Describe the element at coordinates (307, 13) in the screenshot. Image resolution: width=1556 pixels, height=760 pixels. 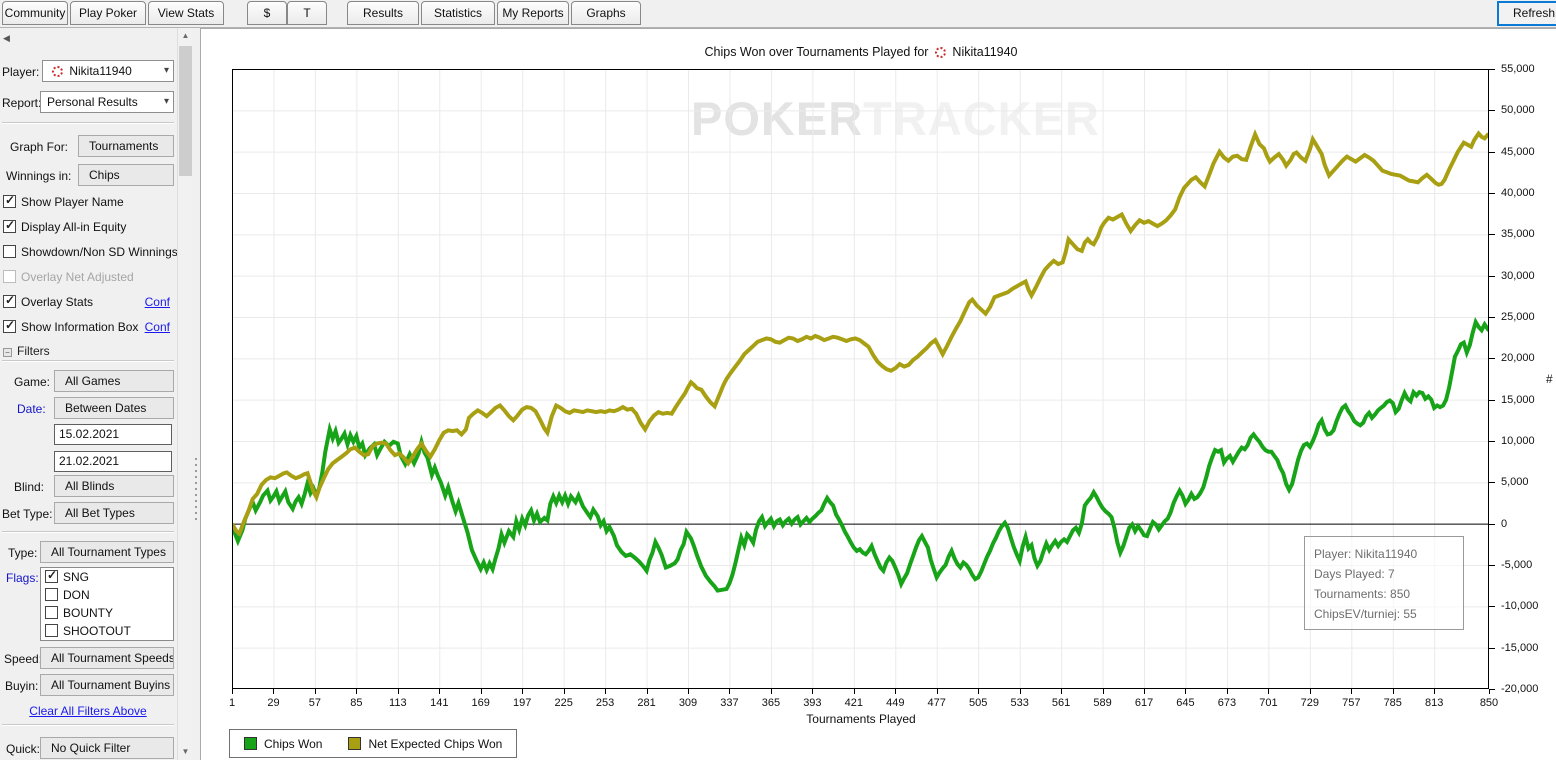
I see `tab-tourney: T` at that location.